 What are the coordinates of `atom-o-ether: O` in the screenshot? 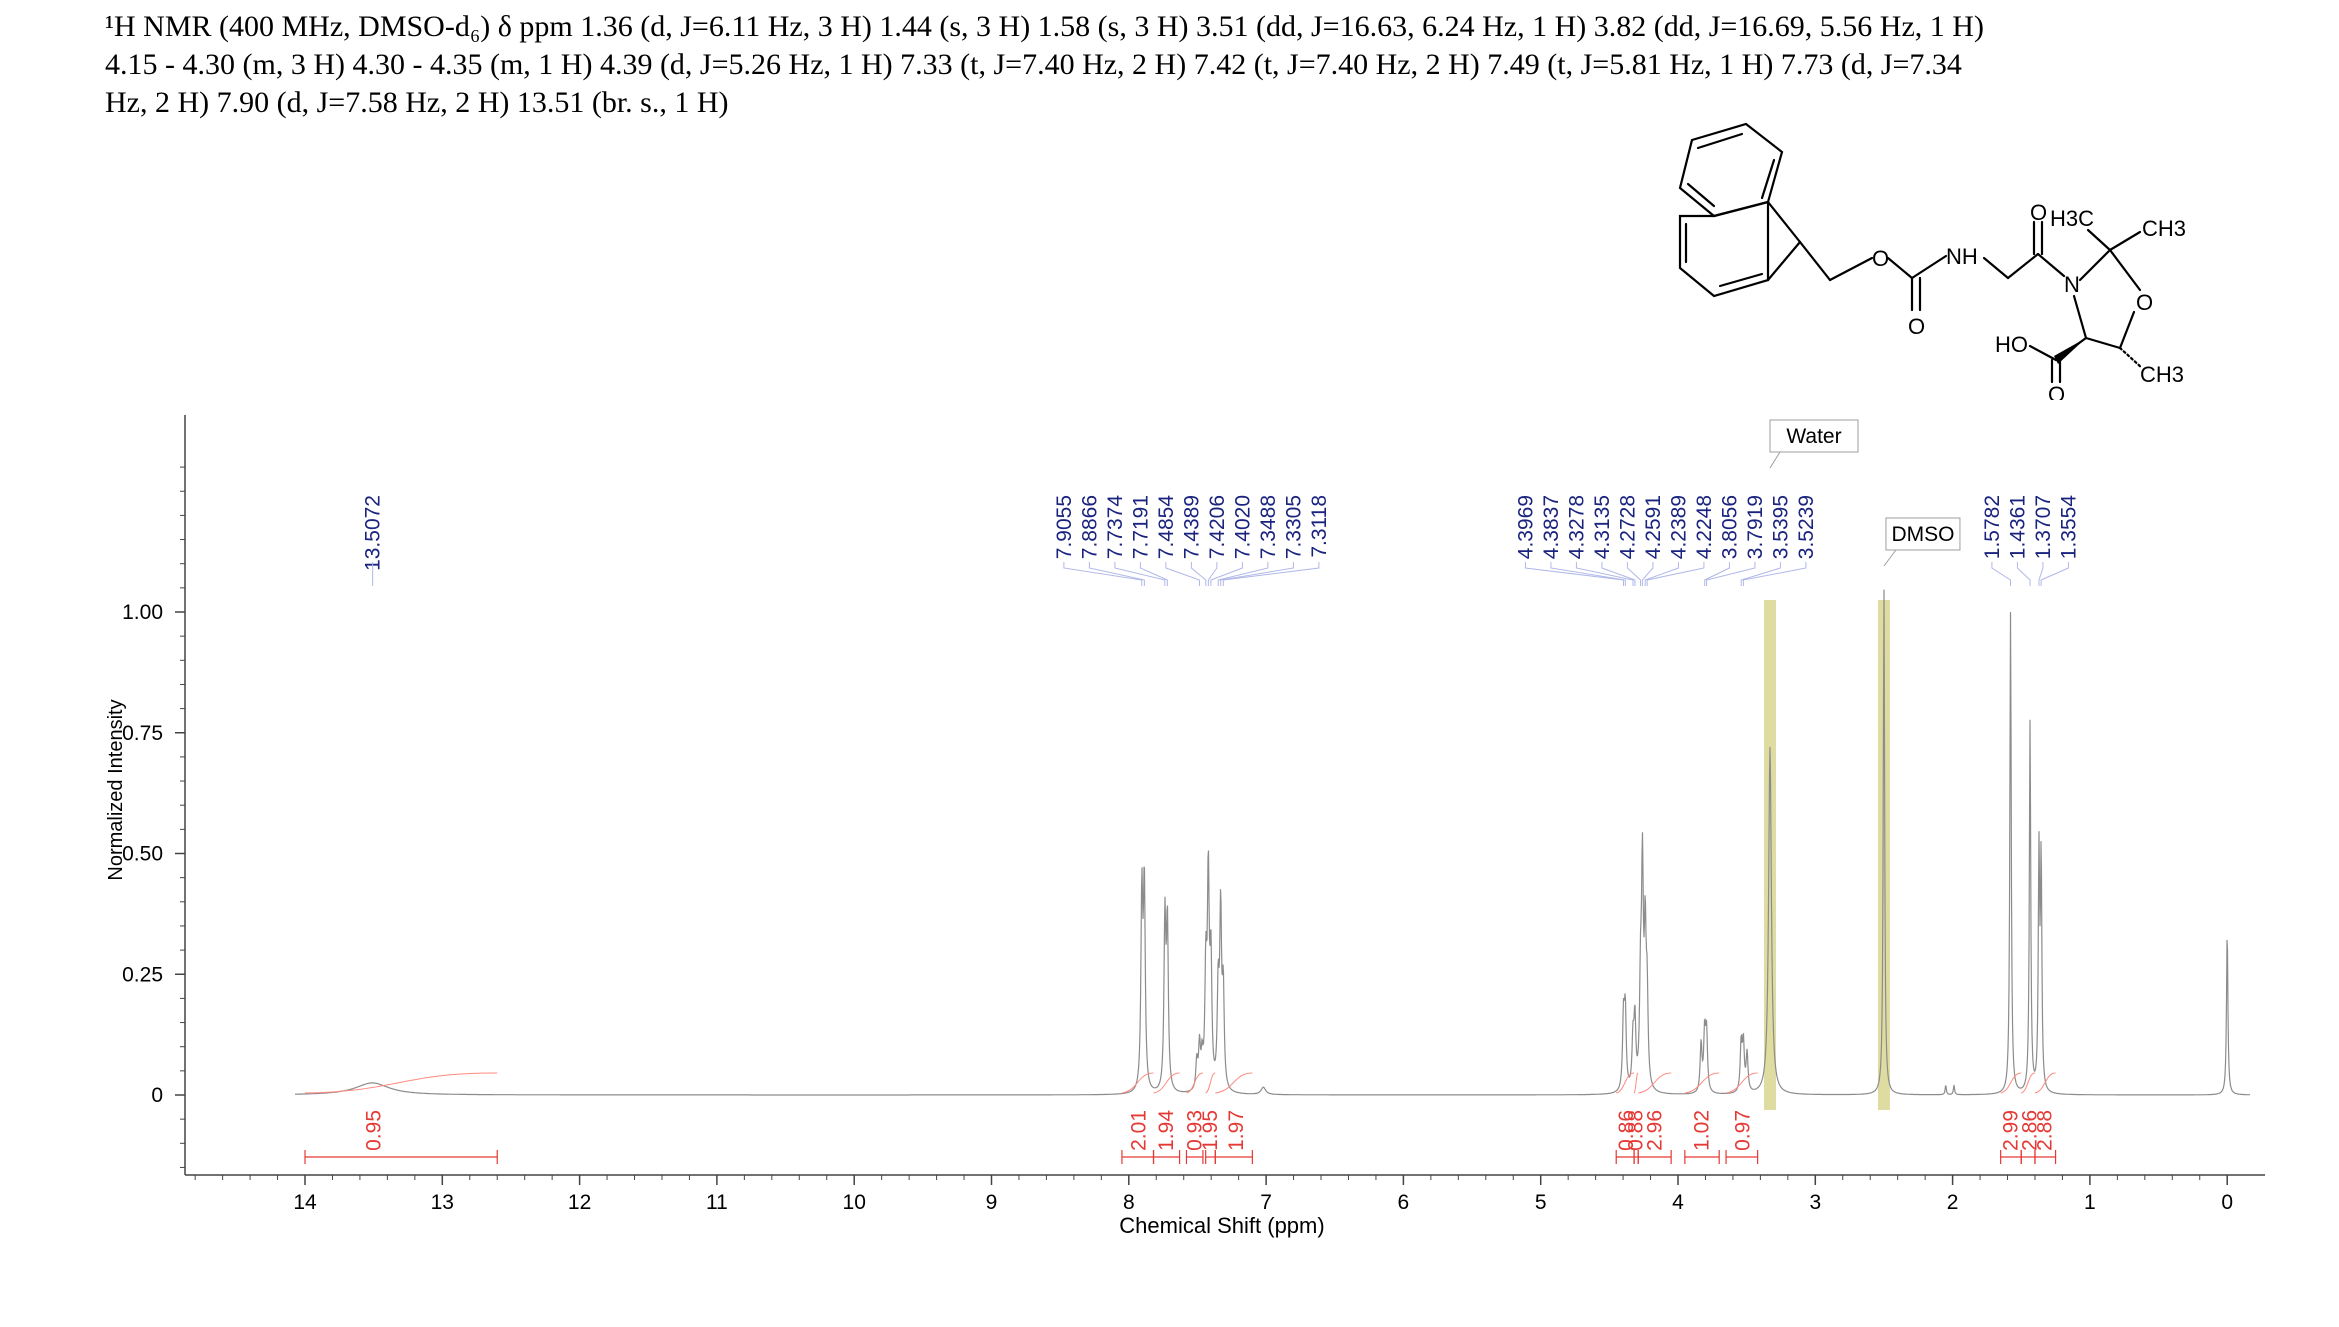 It's located at (1880, 258).